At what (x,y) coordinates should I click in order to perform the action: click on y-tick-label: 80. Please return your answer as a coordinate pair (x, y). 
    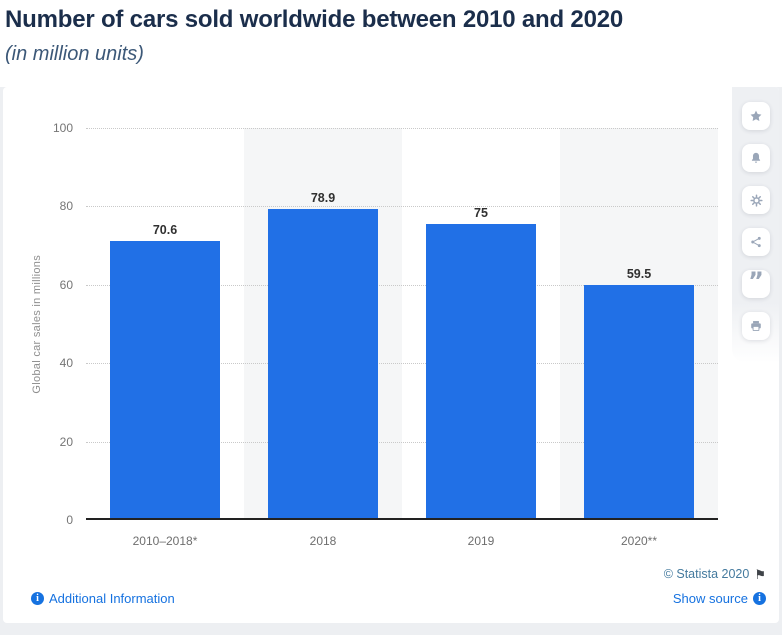
    Looking at the image, I should click on (66, 206).